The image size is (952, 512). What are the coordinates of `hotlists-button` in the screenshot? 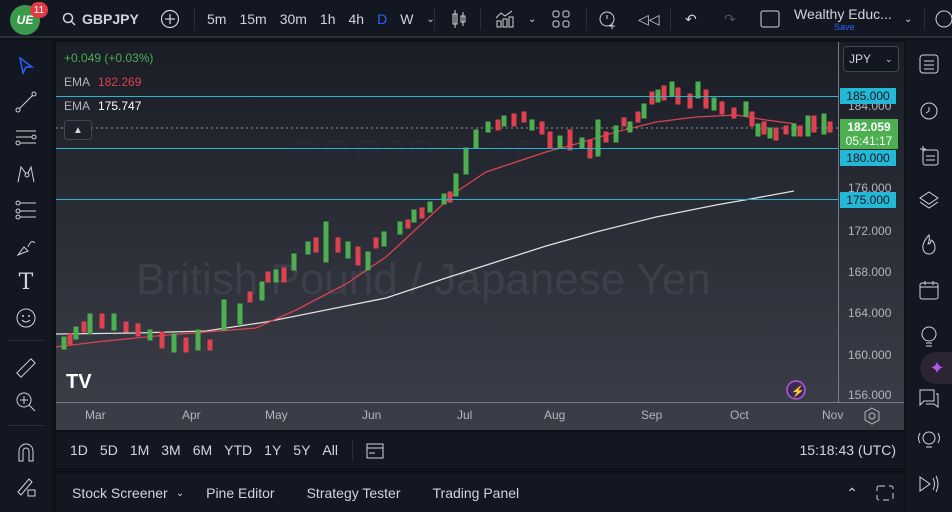 It's located at (929, 244).